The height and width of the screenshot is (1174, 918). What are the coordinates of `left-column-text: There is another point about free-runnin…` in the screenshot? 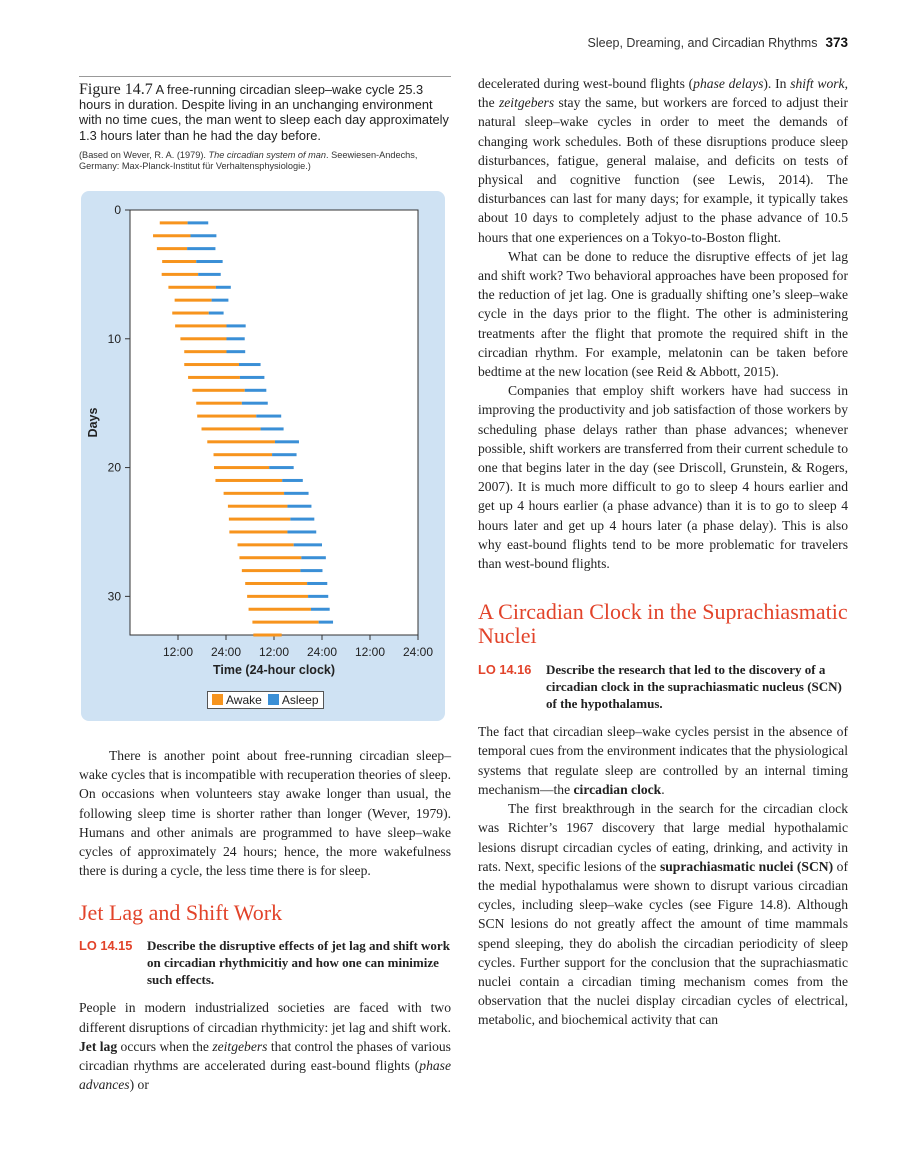 It's located at (265, 920).